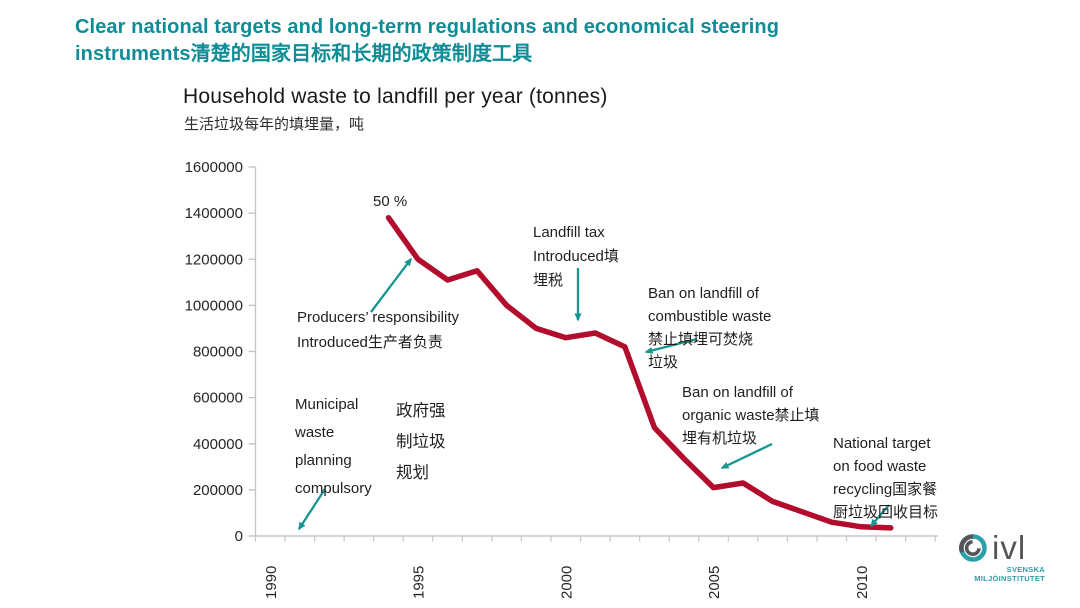 The height and width of the screenshot is (608, 1080). What do you see at coordinates (880, 516) in the screenshot?
I see `national-target-arrow` at bounding box center [880, 516].